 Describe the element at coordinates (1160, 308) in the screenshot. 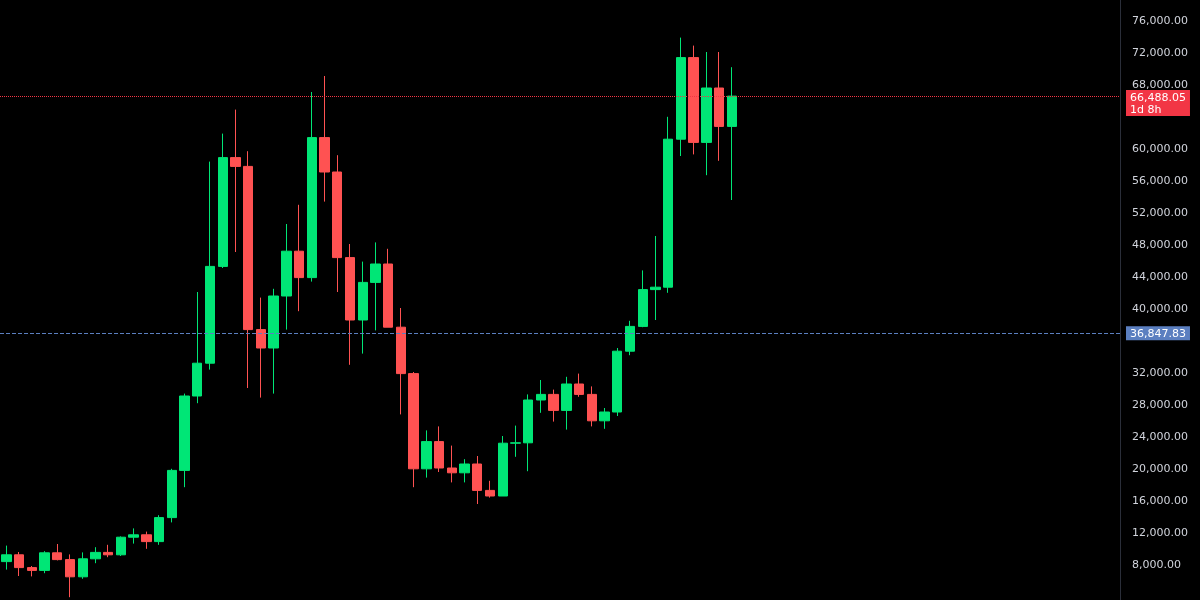

I see `y-tick-label: 40,000.00` at that location.